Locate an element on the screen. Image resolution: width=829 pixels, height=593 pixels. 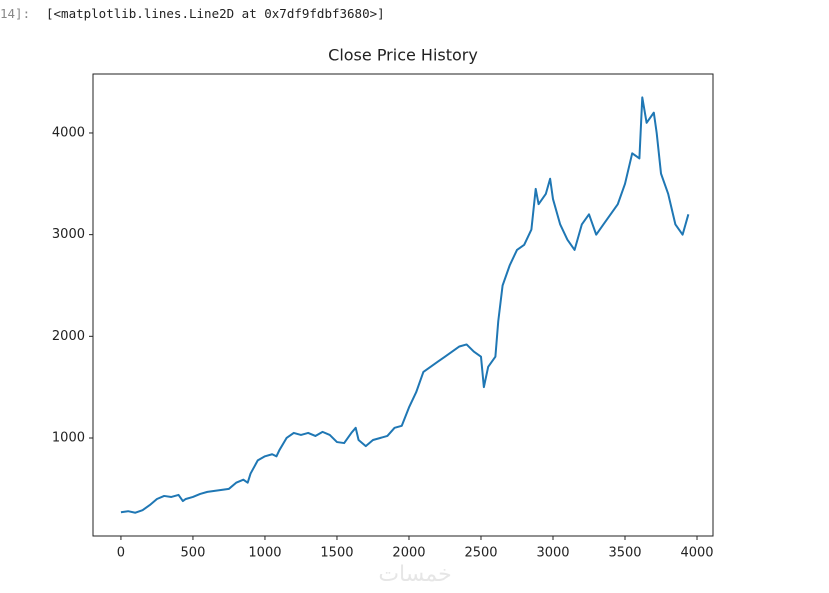
y-tick-label: 1000 is located at coordinates (68, 437).